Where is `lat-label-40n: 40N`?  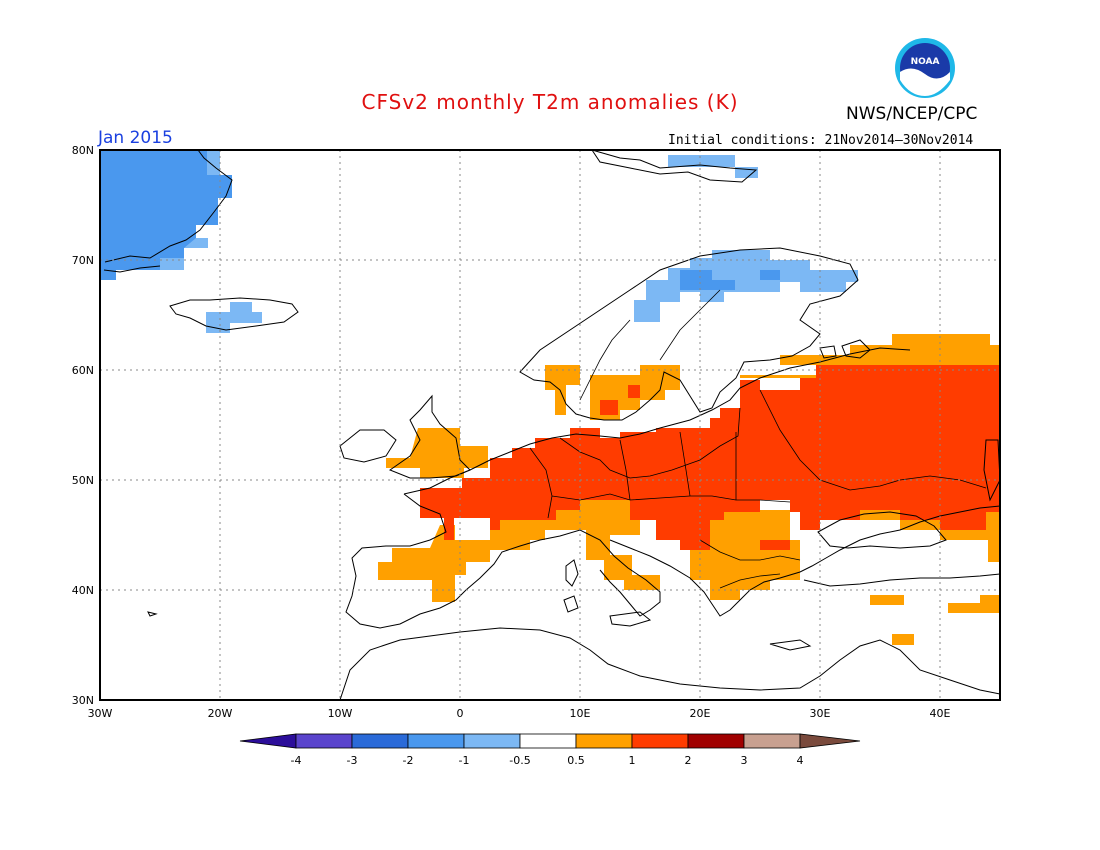 lat-label-40n: 40N is located at coordinates (83, 590).